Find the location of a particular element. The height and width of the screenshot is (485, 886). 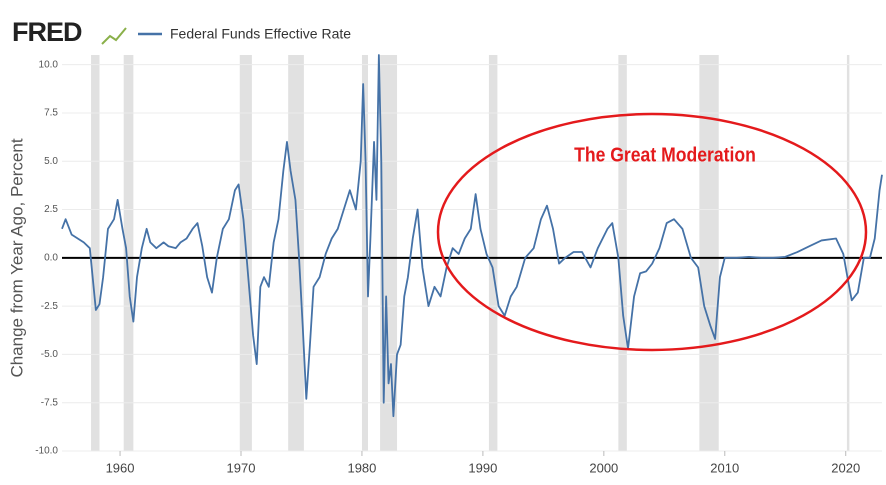

y-tick-label: -2.5 is located at coordinates (50, 306).